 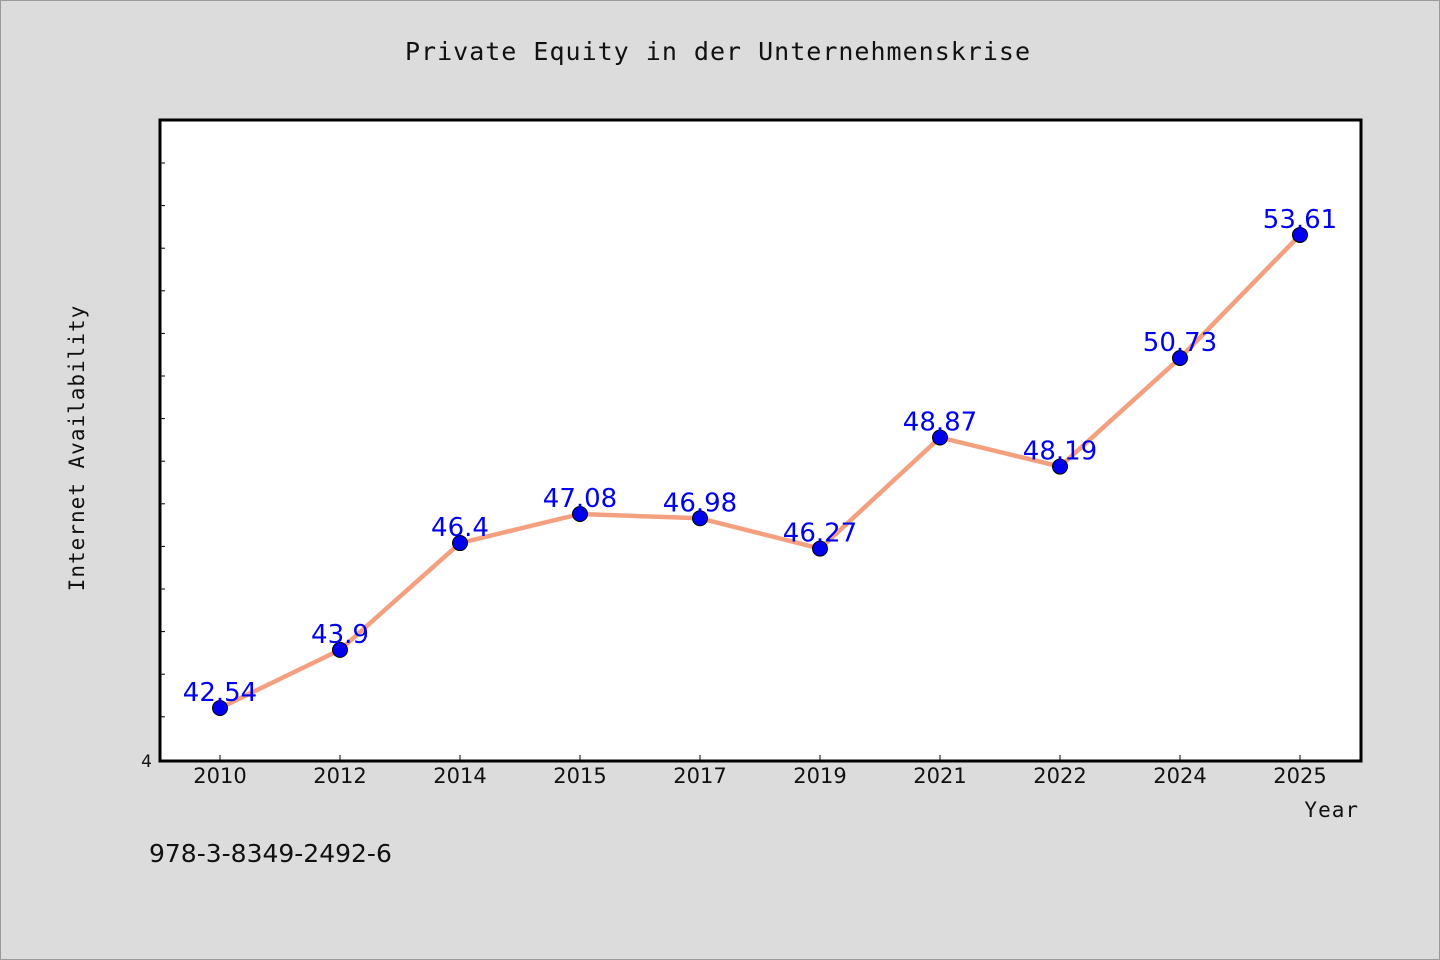 I want to click on y-tick-label: 4, so click(x=146, y=762).